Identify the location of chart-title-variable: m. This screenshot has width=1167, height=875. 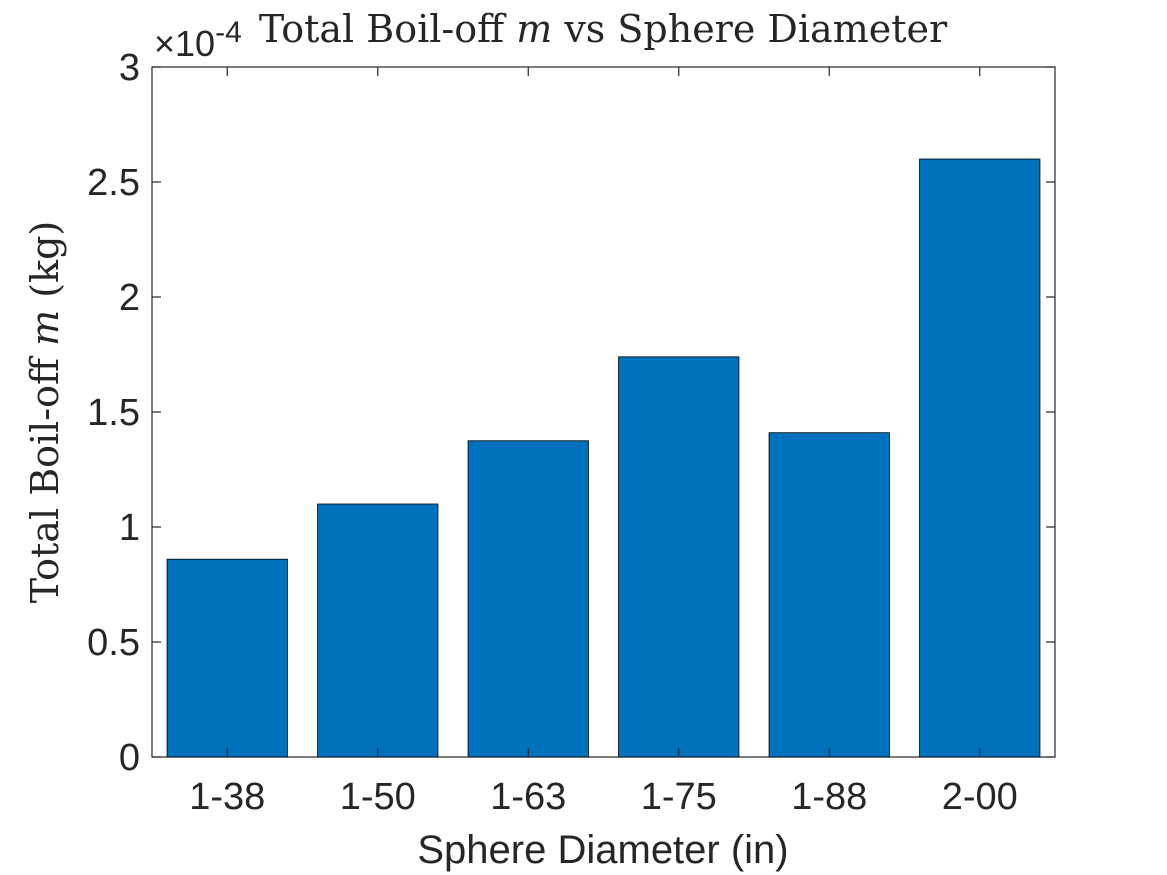
(534, 29).